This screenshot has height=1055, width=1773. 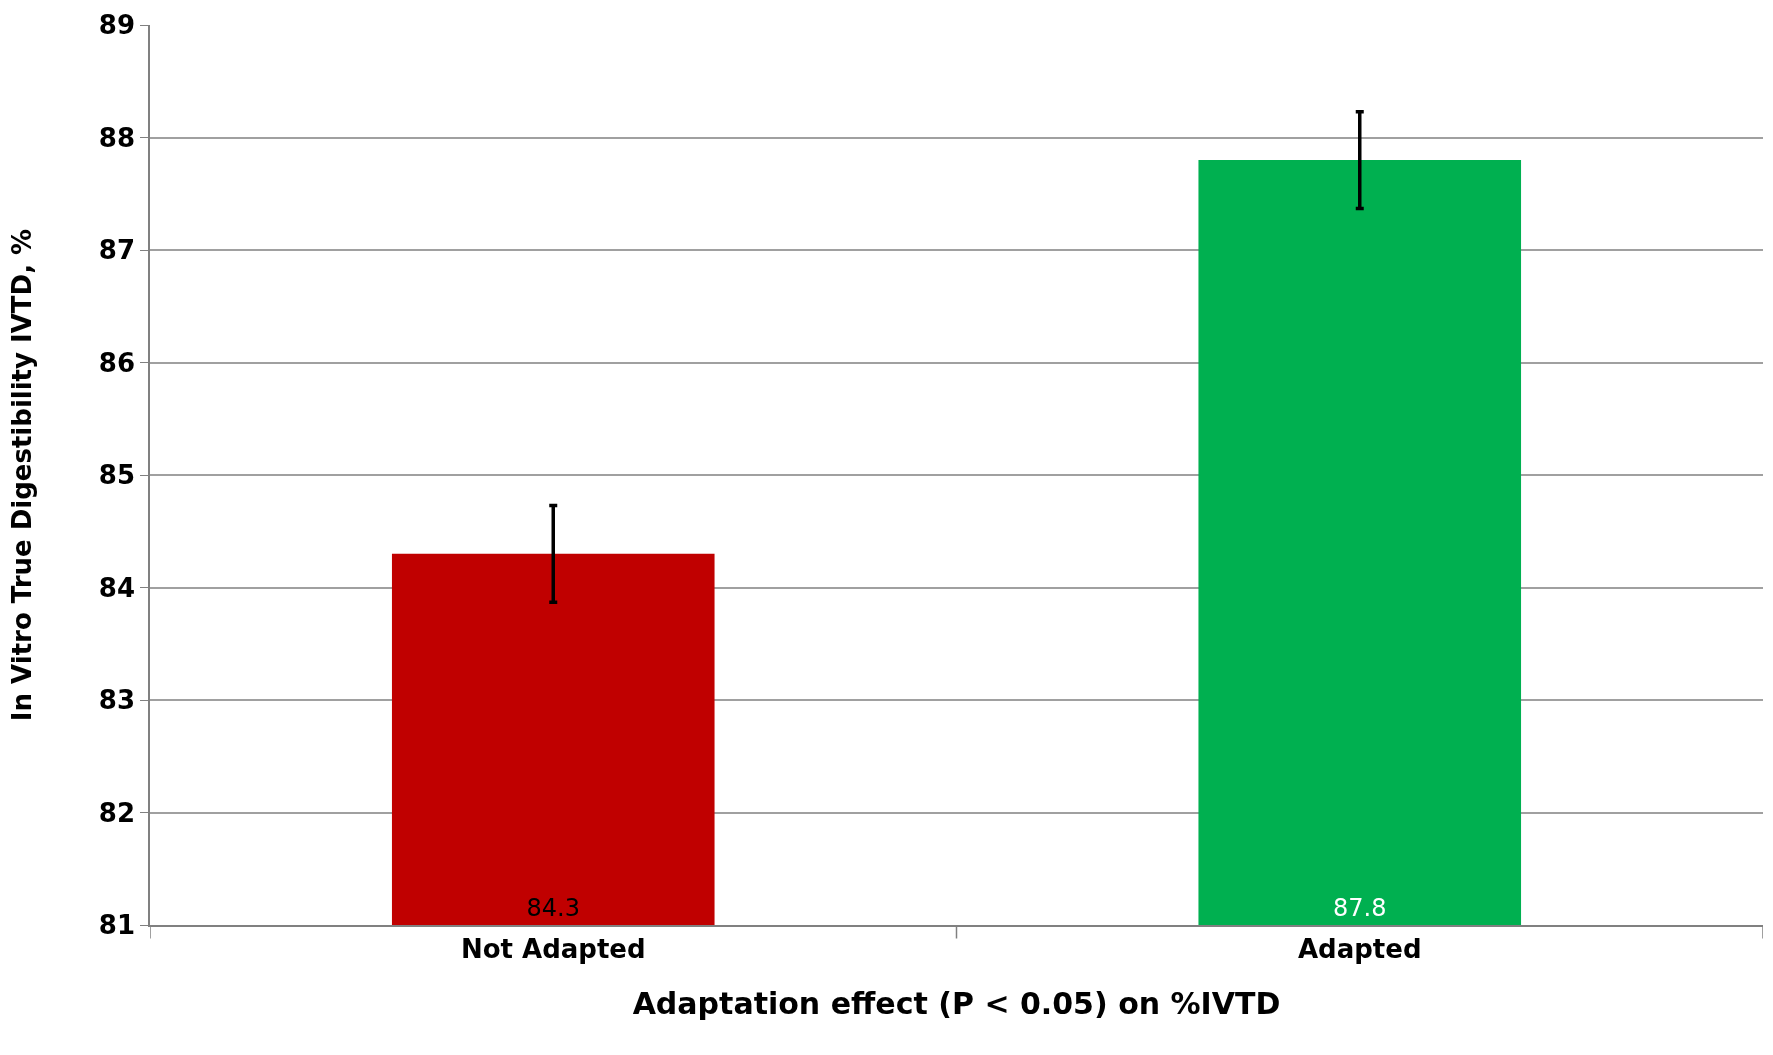 What do you see at coordinates (553, 908) in the screenshot?
I see `data-label: 84.3` at bounding box center [553, 908].